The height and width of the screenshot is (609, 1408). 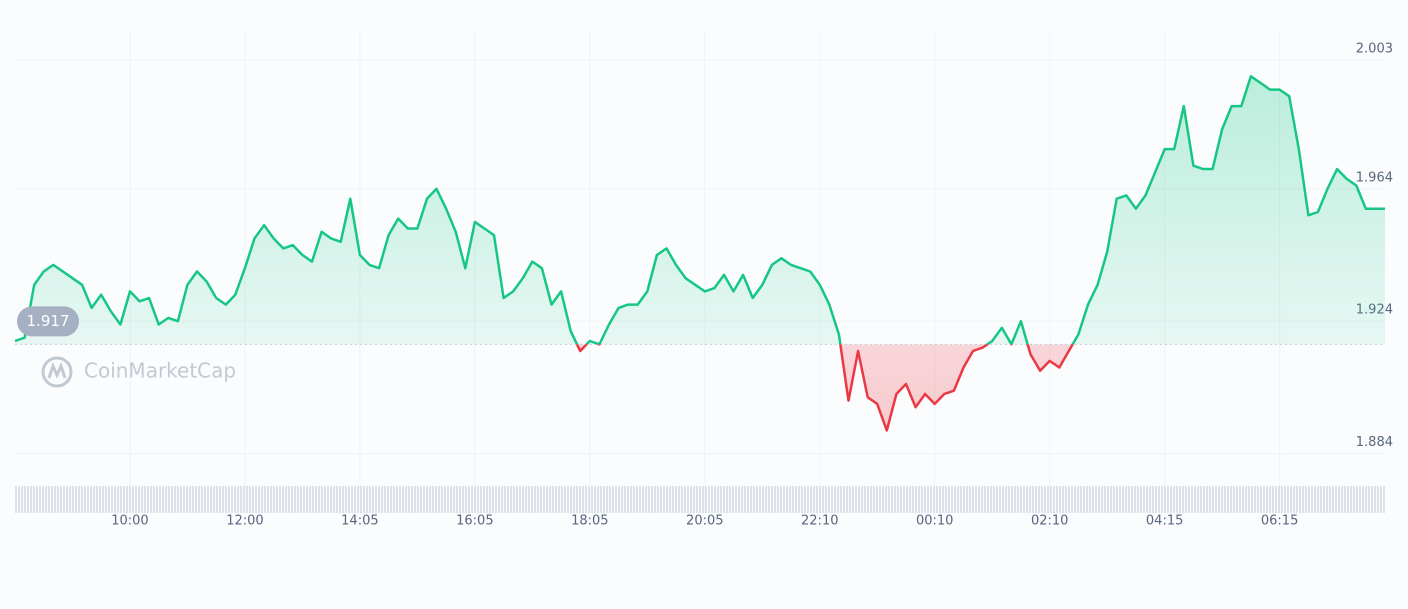 What do you see at coordinates (1374, 177) in the screenshot?
I see `y-tick-label: 1.964` at bounding box center [1374, 177].